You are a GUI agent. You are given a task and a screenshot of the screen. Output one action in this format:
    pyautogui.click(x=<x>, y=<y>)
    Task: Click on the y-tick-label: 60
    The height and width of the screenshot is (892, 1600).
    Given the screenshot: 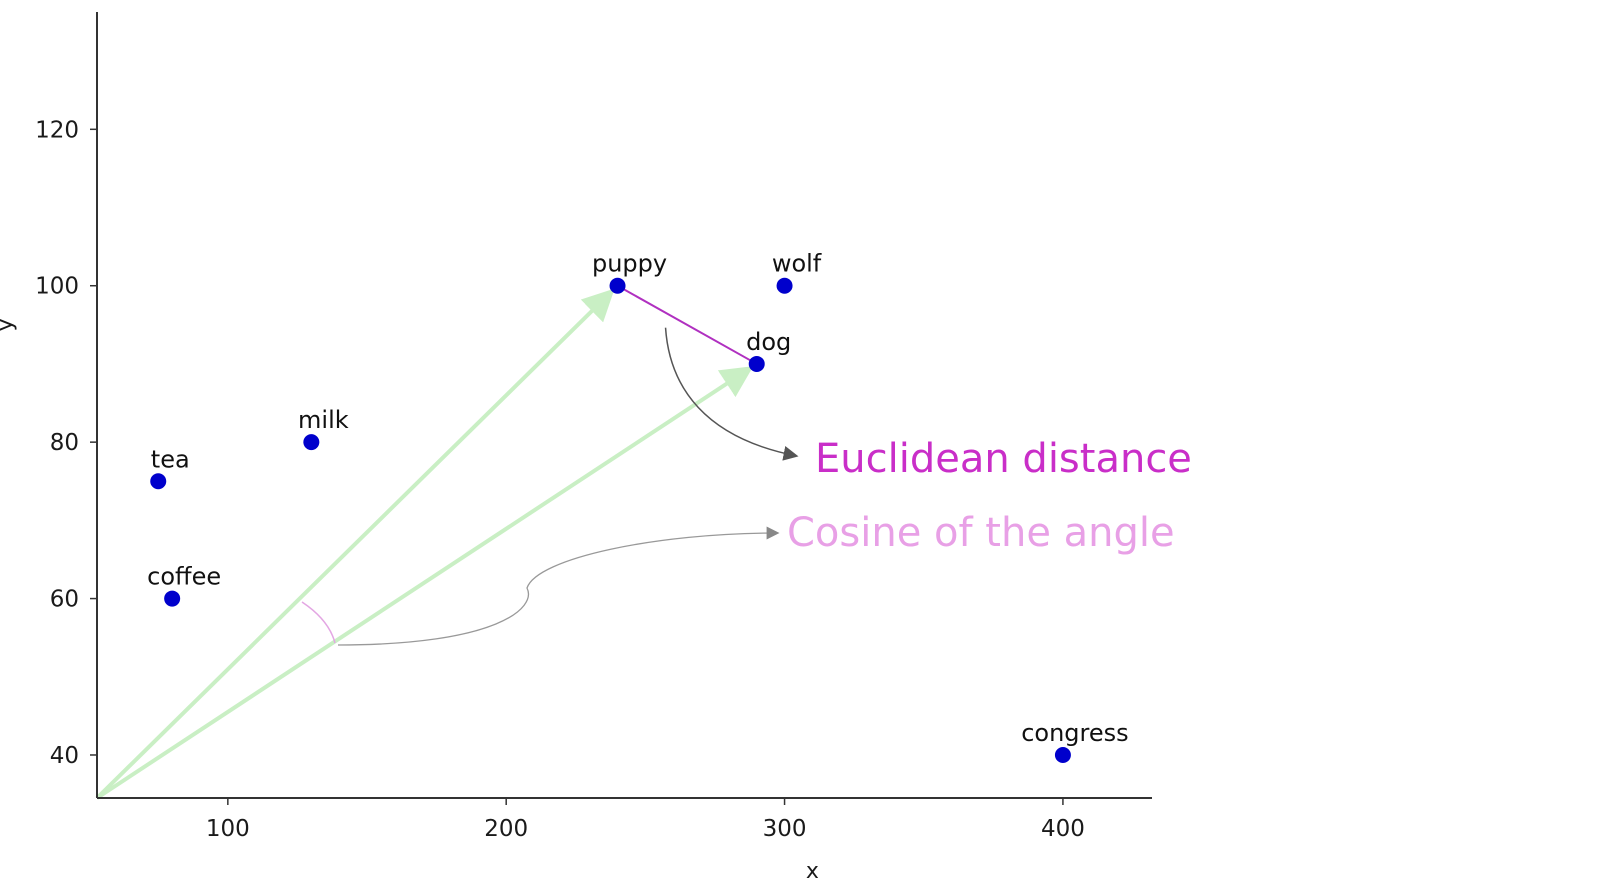 What is the action you would take?
    pyautogui.click(x=64, y=600)
    